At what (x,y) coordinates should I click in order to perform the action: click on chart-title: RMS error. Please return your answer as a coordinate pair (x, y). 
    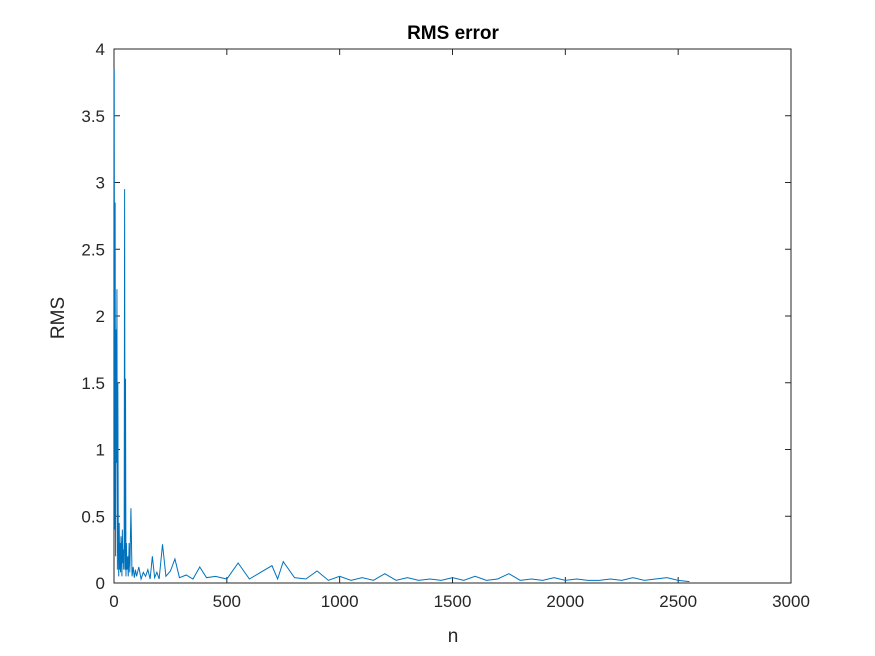
    Looking at the image, I should click on (453, 33).